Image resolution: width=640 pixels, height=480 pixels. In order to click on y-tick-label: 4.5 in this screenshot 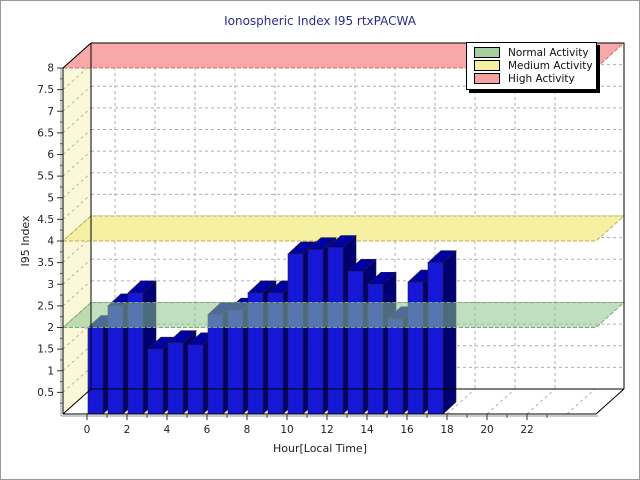, I will do `click(45, 220)`.